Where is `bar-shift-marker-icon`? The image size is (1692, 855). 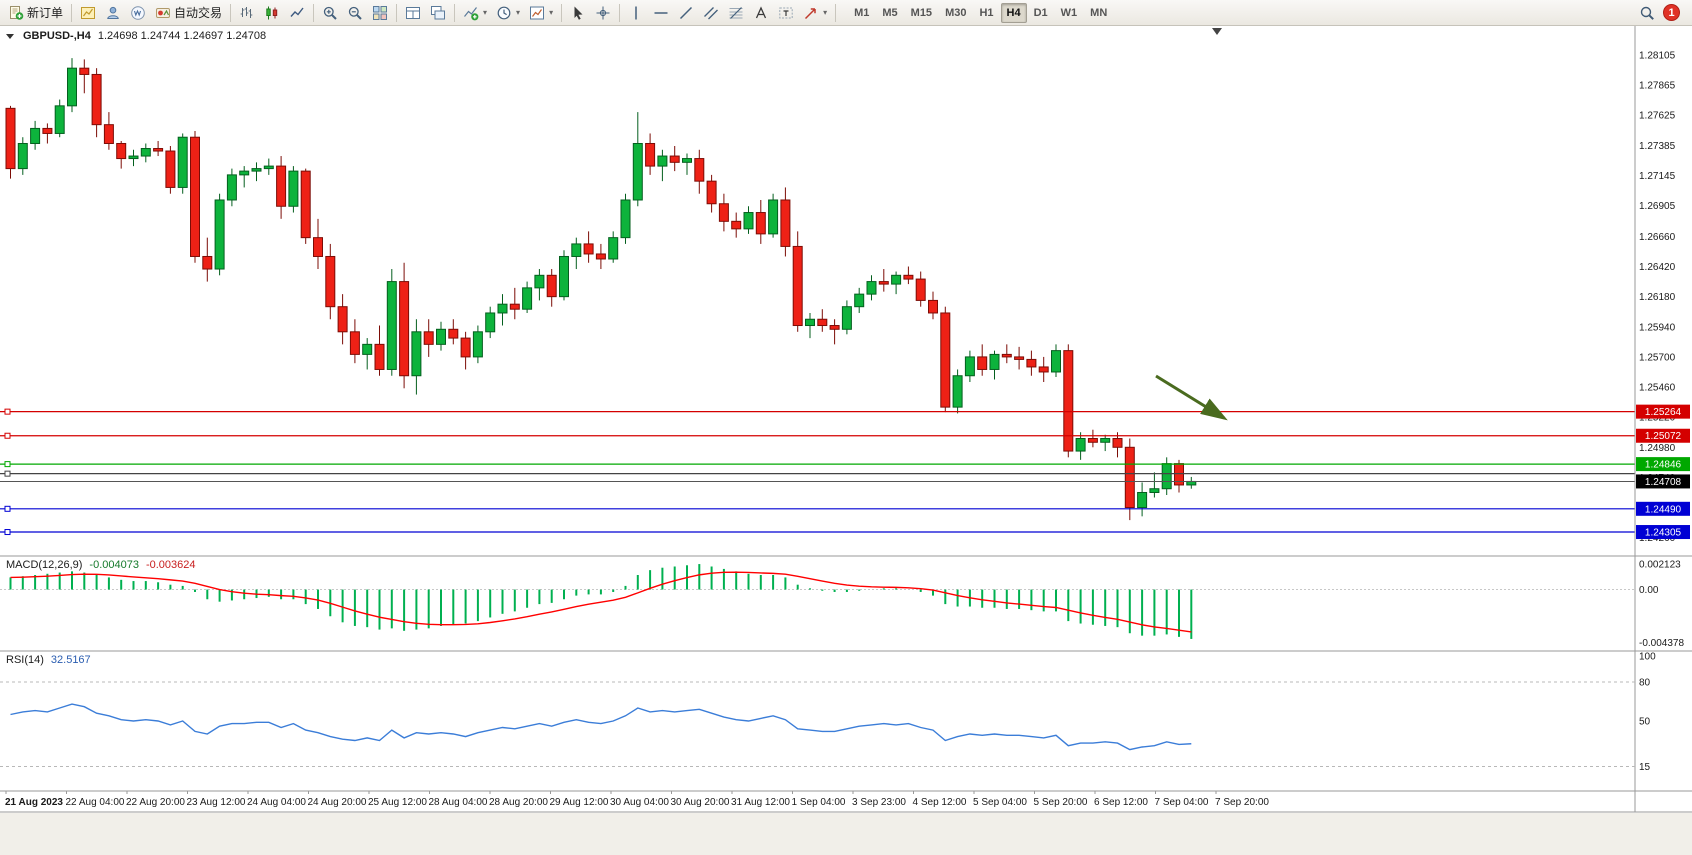 bar-shift-marker-icon is located at coordinates (1217, 31).